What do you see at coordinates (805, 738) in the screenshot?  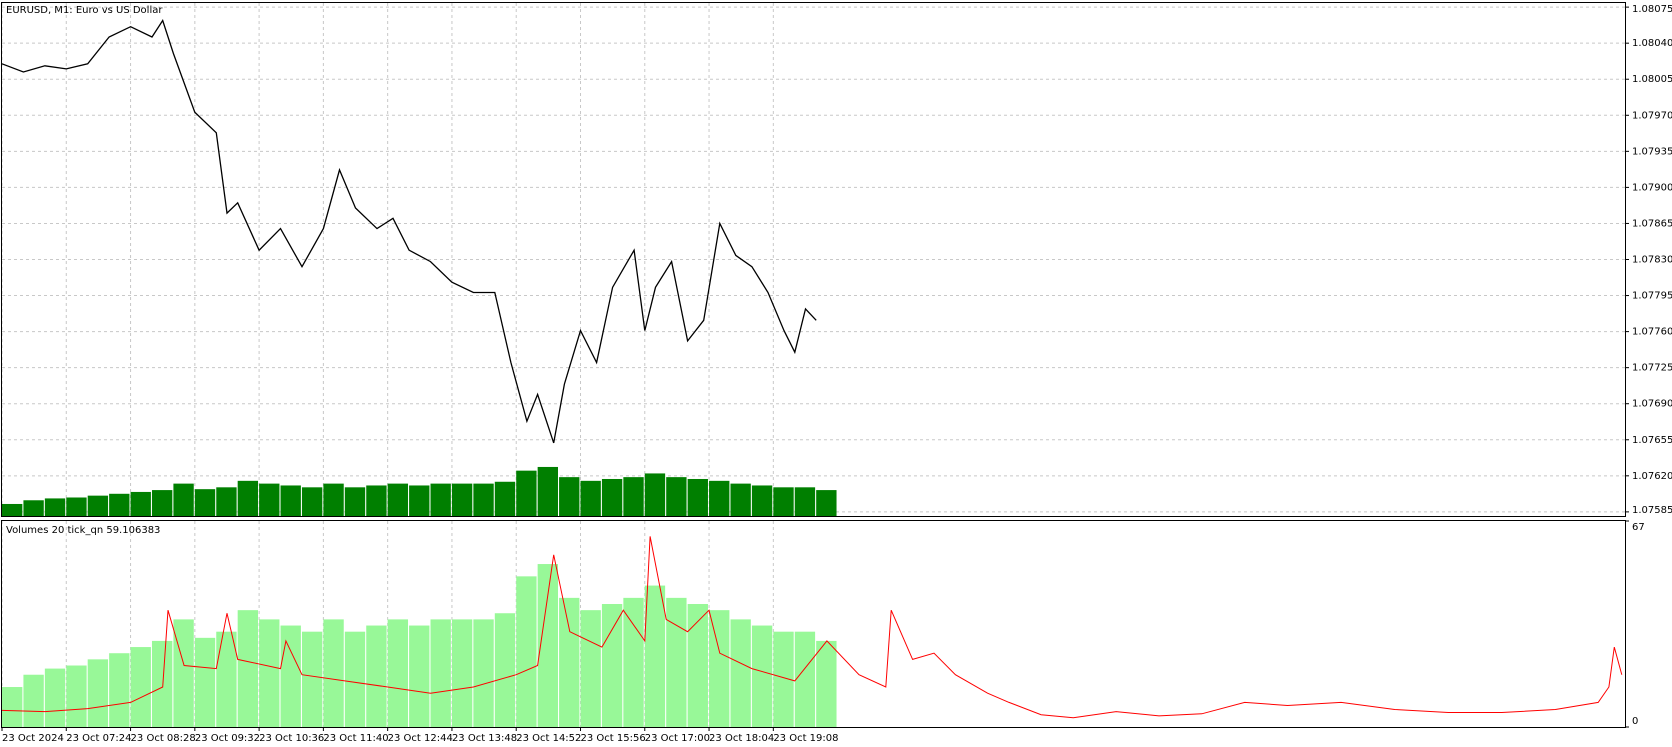 I see `x-tick-label: 23 Oct 19:08` at bounding box center [805, 738].